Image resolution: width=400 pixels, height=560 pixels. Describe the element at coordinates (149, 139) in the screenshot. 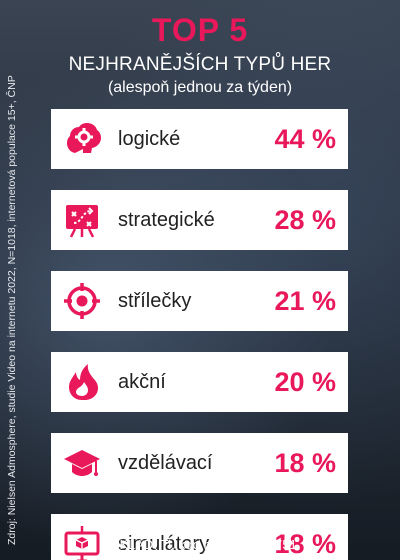

I see `category-label: logické` at that location.